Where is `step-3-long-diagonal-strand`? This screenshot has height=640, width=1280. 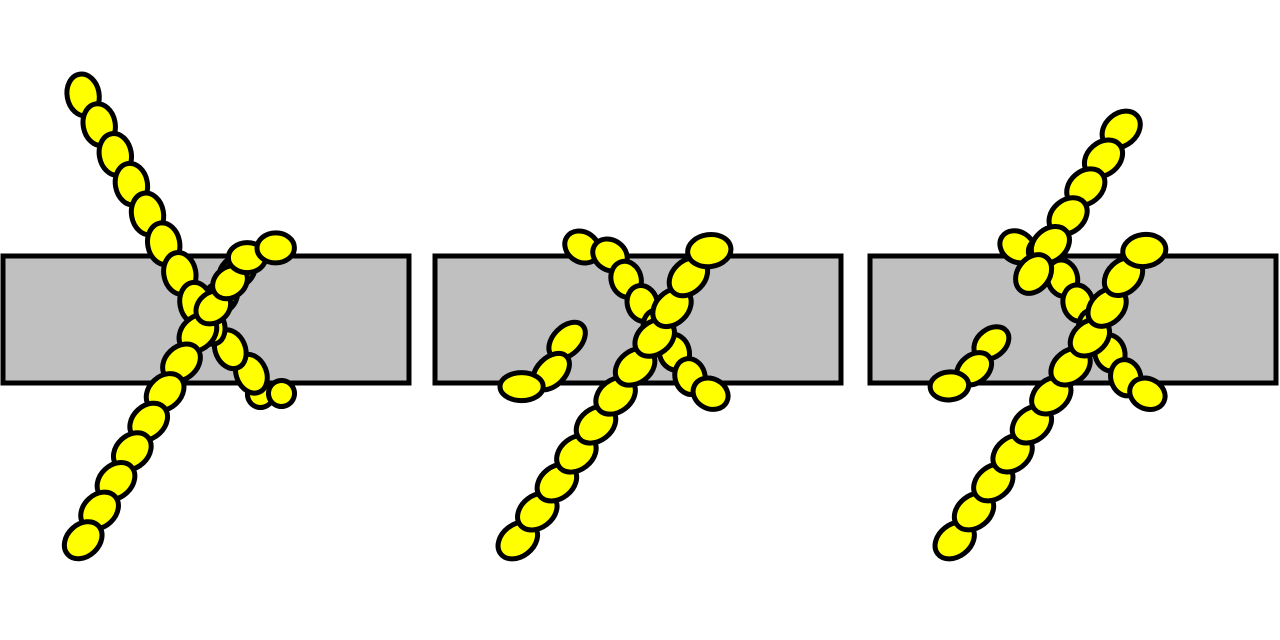 step-3-long-diagonal-strand is located at coordinates (1050, 396).